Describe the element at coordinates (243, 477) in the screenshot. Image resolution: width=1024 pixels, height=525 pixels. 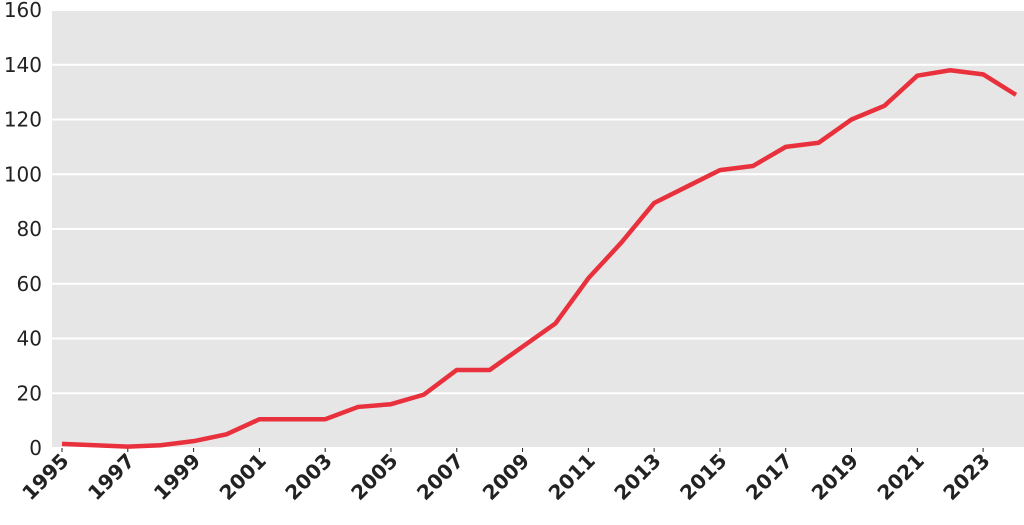
I see `x-tick-label: 2001` at that location.